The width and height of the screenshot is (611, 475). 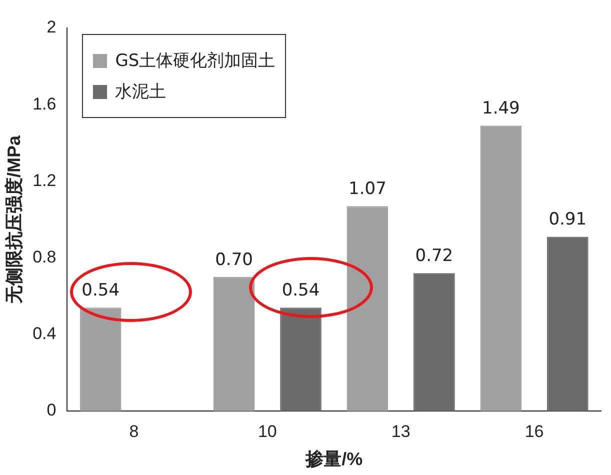 I want to click on y-tick-label: 0.8, so click(x=44, y=256).